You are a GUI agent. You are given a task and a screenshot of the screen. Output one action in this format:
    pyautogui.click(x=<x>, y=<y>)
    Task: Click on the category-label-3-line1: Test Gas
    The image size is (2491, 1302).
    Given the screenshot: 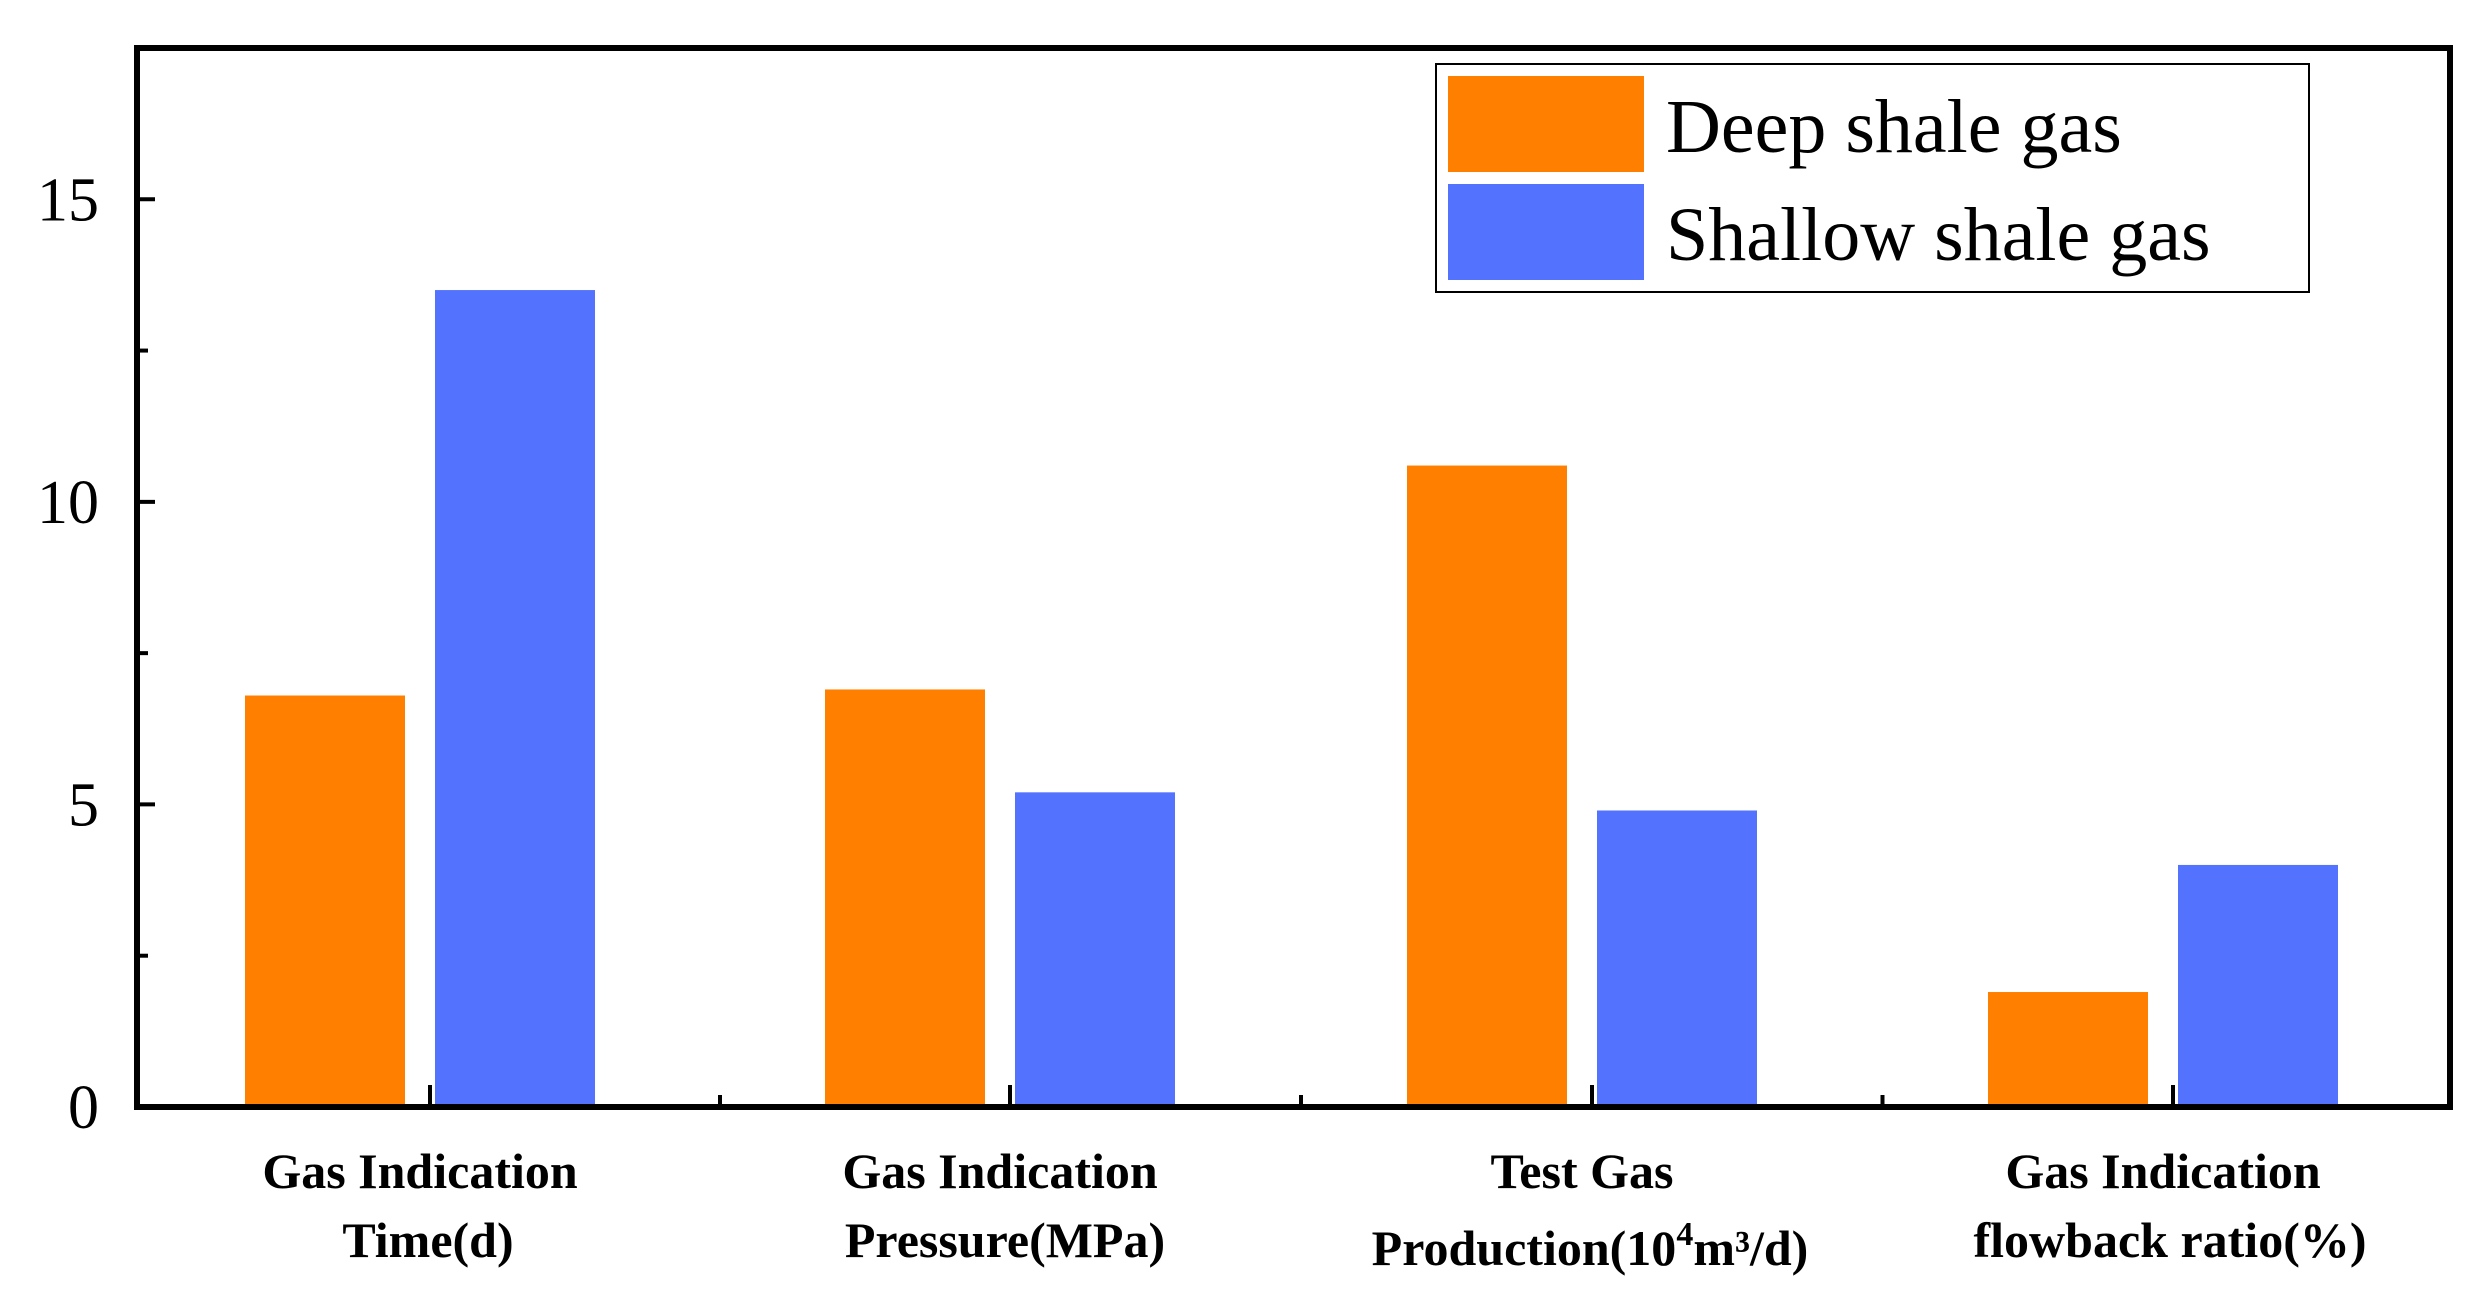 What is the action you would take?
    pyautogui.click(x=1582, y=1171)
    